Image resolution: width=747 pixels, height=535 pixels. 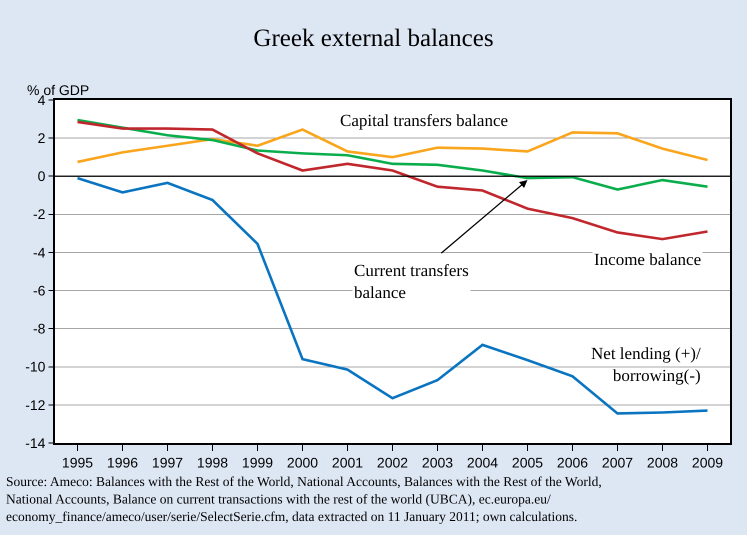 What do you see at coordinates (304, 499) in the screenshot?
I see `source-note: Source: Ameco: Balances with the Rest of the World, National Accounts, Balances with the Rest of the World, National Accounts, Balance on current transactions with the rest of the world (UBCA), ec.europa.eu/ economy_finance/ameco/user/serie/SelectSerie.cfm, data extracted on 11 January 2011; own calculations.` at bounding box center [304, 499].